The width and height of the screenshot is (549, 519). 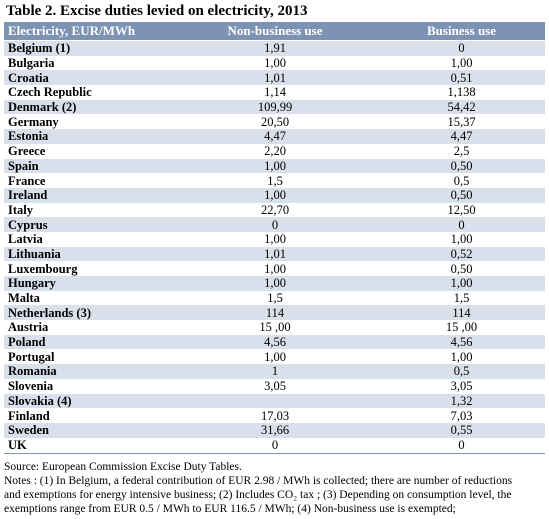 I want to click on non-business-value-cell: 15 ,00, so click(x=275, y=327).